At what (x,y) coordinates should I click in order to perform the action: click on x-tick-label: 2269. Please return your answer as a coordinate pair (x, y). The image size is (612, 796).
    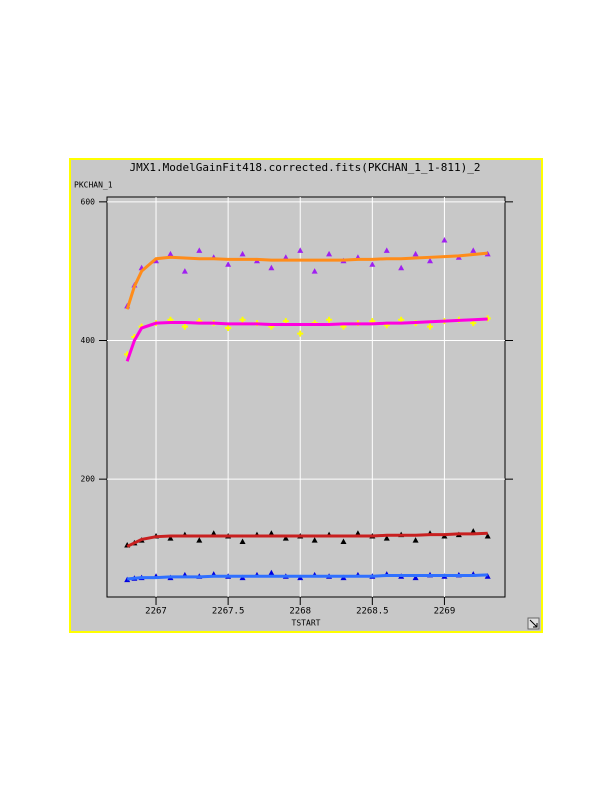
    Looking at the image, I should click on (445, 612).